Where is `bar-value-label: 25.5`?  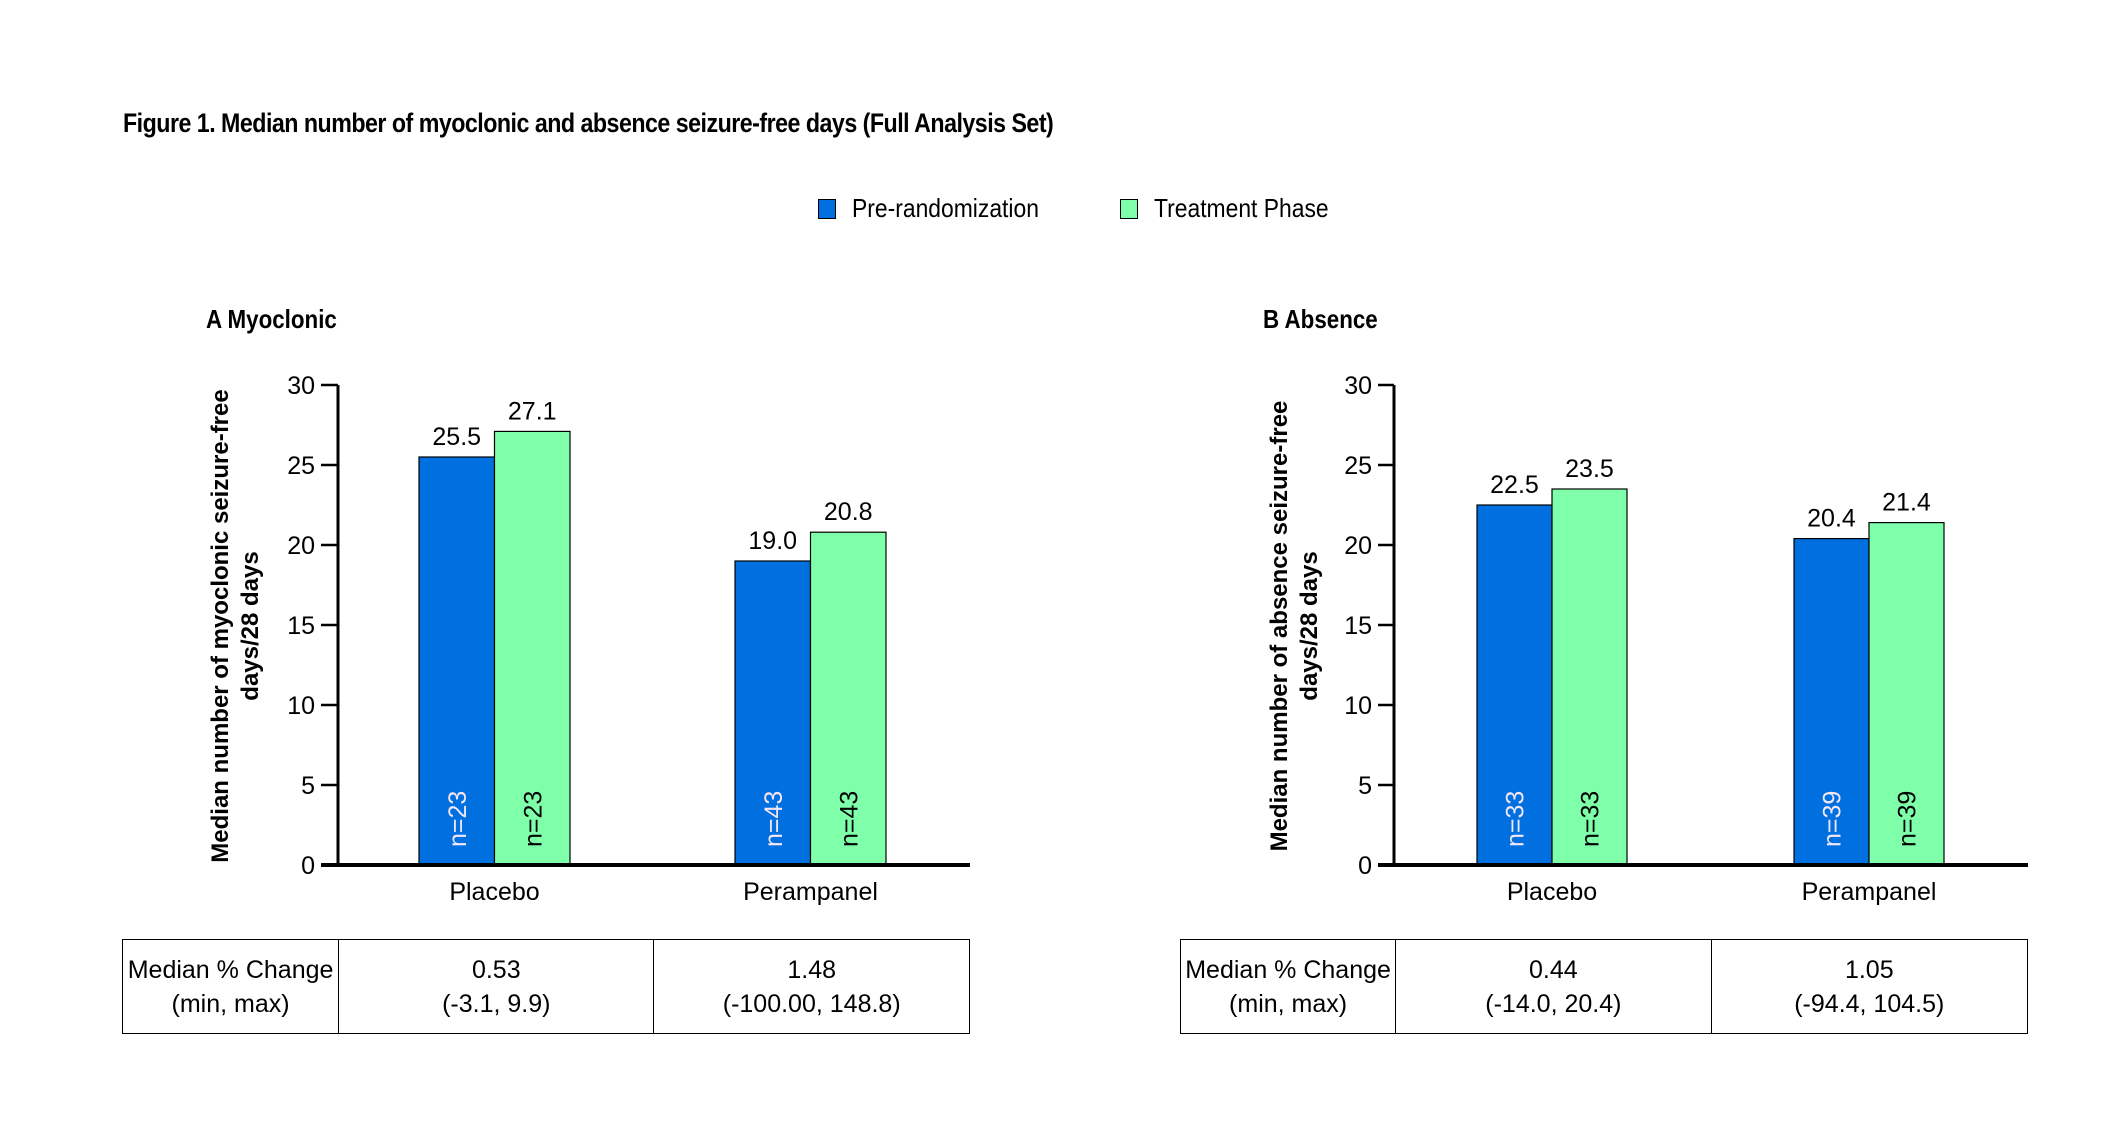 bar-value-label: 25.5 is located at coordinates (456, 437).